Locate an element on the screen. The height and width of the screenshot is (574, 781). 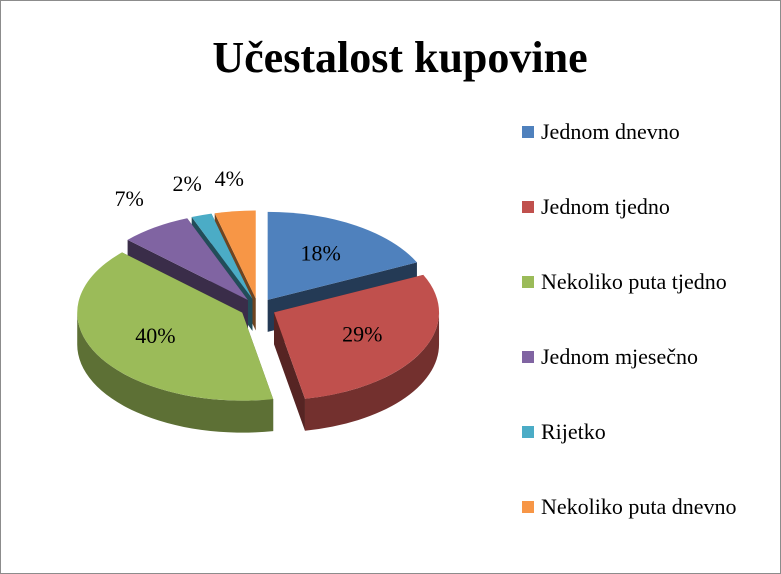
data-label: 4% is located at coordinates (229, 178).